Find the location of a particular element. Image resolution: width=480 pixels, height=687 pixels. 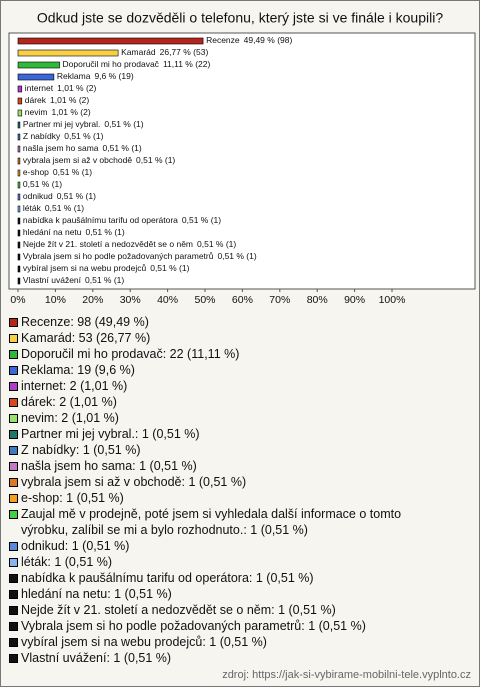

category-label: nabídka k paušálnímu tarifu od operátora is located at coordinates (100, 220).